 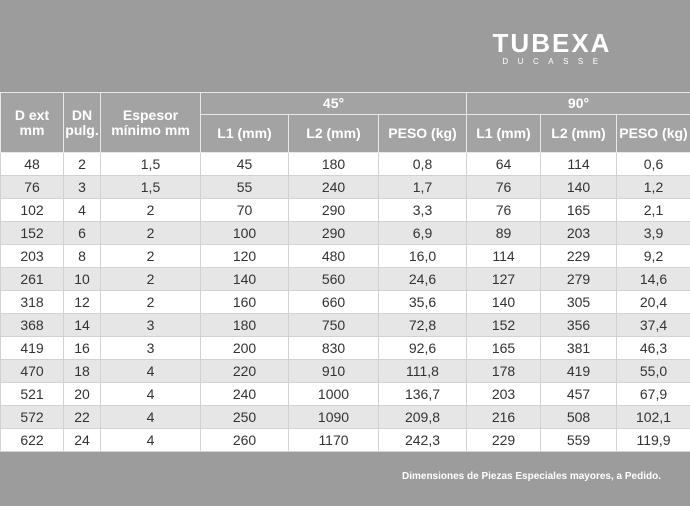 What do you see at coordinates (32, 164) in the screenshot?
I see `table-cell: 48` at bounding box center [32, 164].